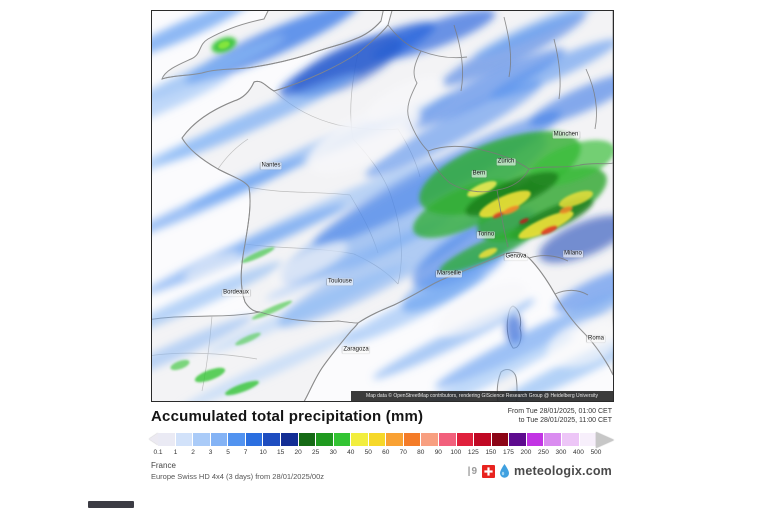 This screenshot has width=762, height=508. I want to click on scale-tick-label: 90, so click(438, 452).